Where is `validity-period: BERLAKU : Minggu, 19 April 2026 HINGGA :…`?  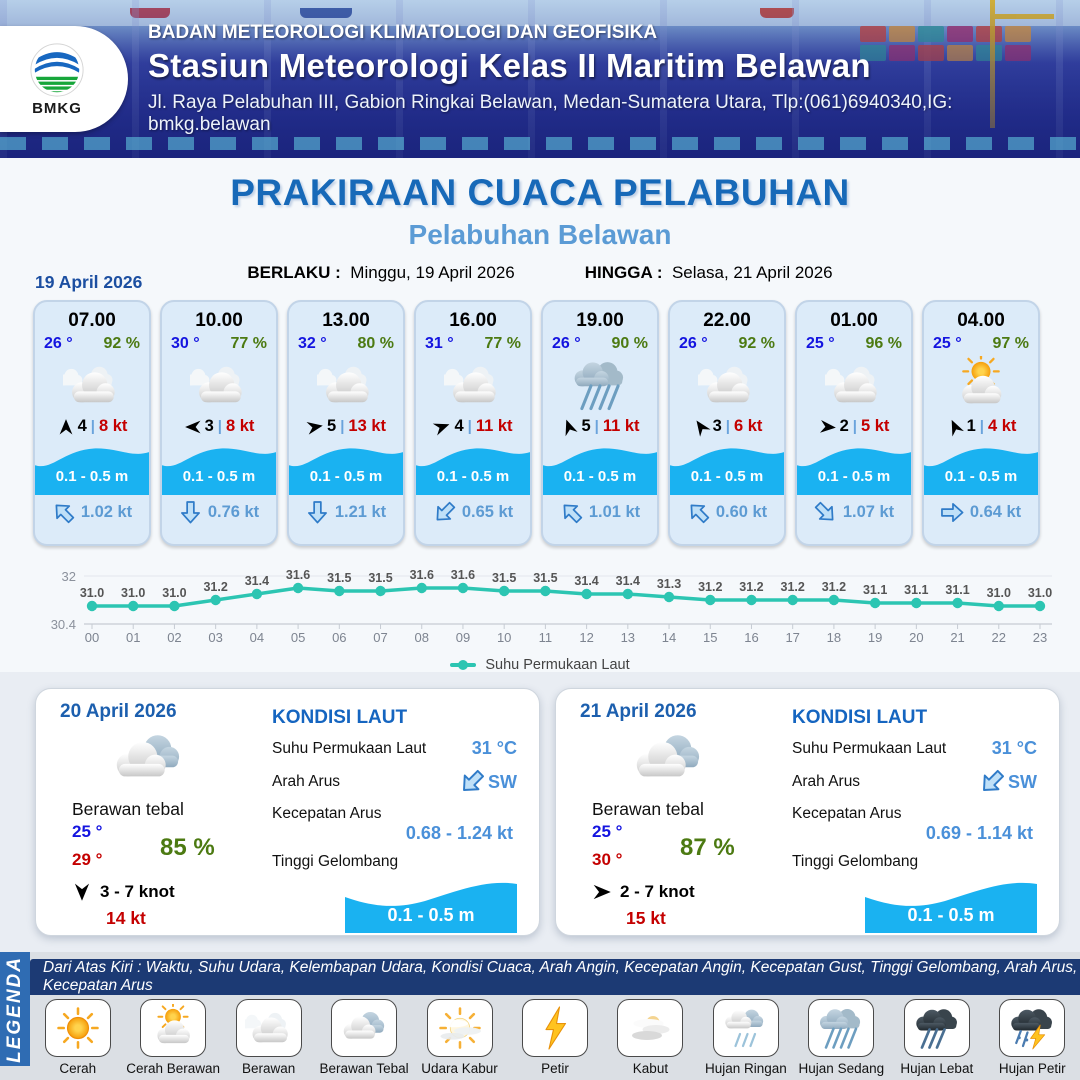
validity-period: BERLAKU : Minggu, 19 April 2026 HINGGA :… is located at coordinates (540, 273).